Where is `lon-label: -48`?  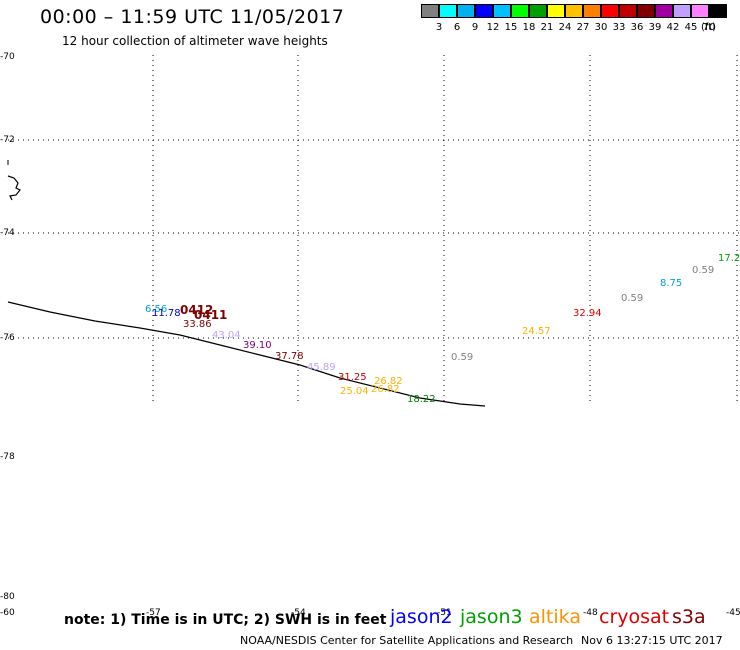
lon-label: -48 is located at coordinates (590, 613).